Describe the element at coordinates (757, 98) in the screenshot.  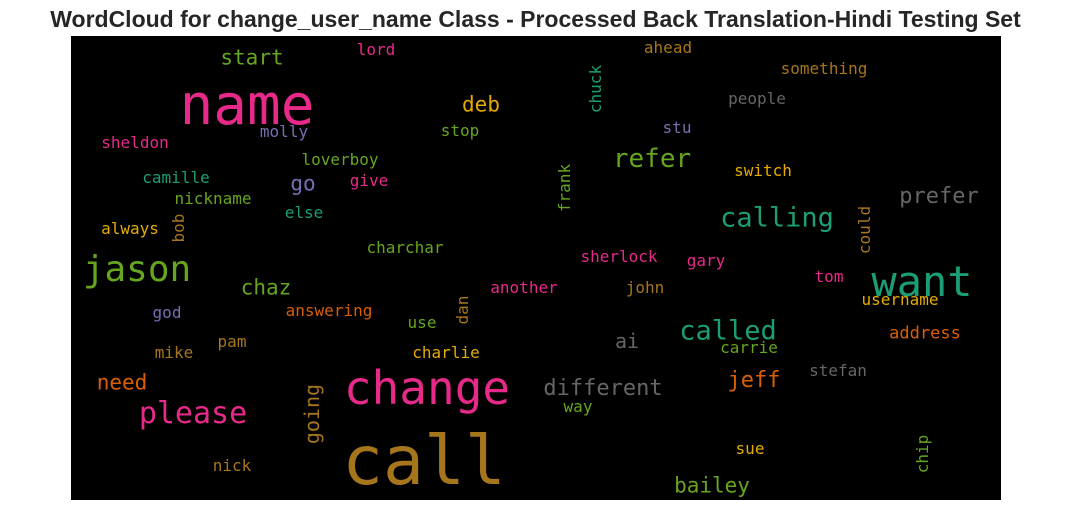
I see `word-people: people` at that location.